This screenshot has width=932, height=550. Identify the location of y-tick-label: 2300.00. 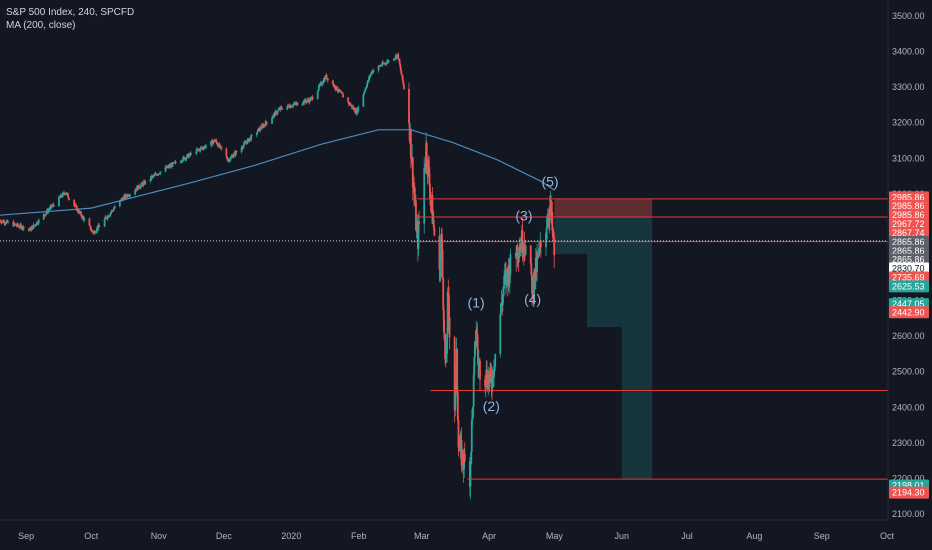
(908, 443).